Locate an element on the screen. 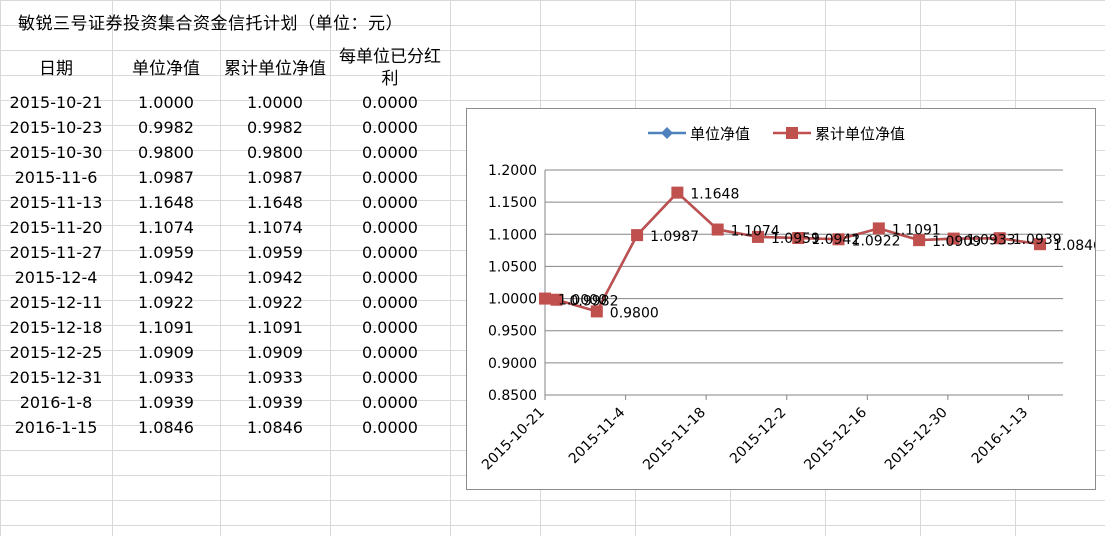 The image size is (1105, 536). header-date: 日期 is located at coordinates (56, 69).